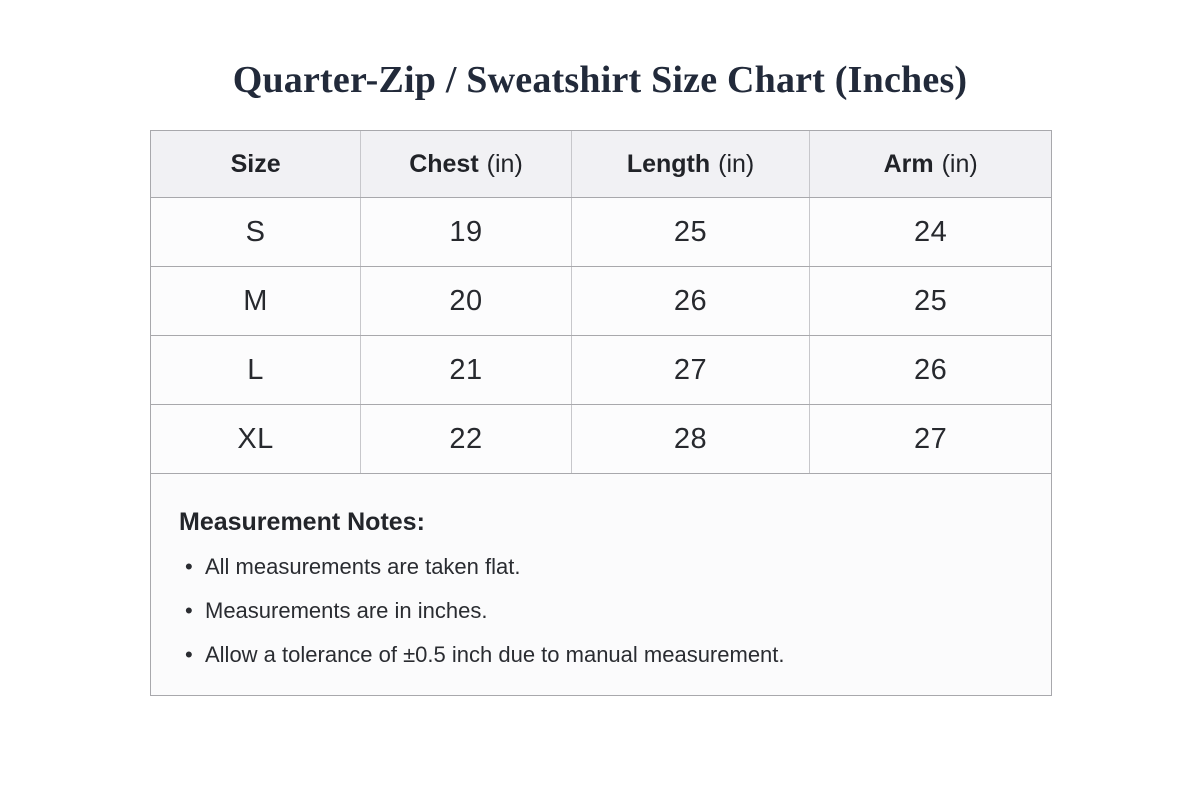 This screenshot has height=800, width=1200. What do you see at coordinates (466, 439) in the screenshot?
I see `chest-cell: 22` at bounding box center [466, 439].